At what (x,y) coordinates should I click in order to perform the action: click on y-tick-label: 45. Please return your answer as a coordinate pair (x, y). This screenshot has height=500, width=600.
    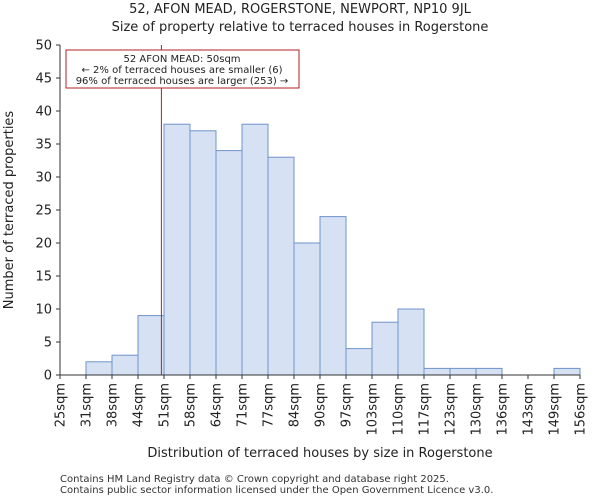
    Looking at the image, I should click on (43, 79).